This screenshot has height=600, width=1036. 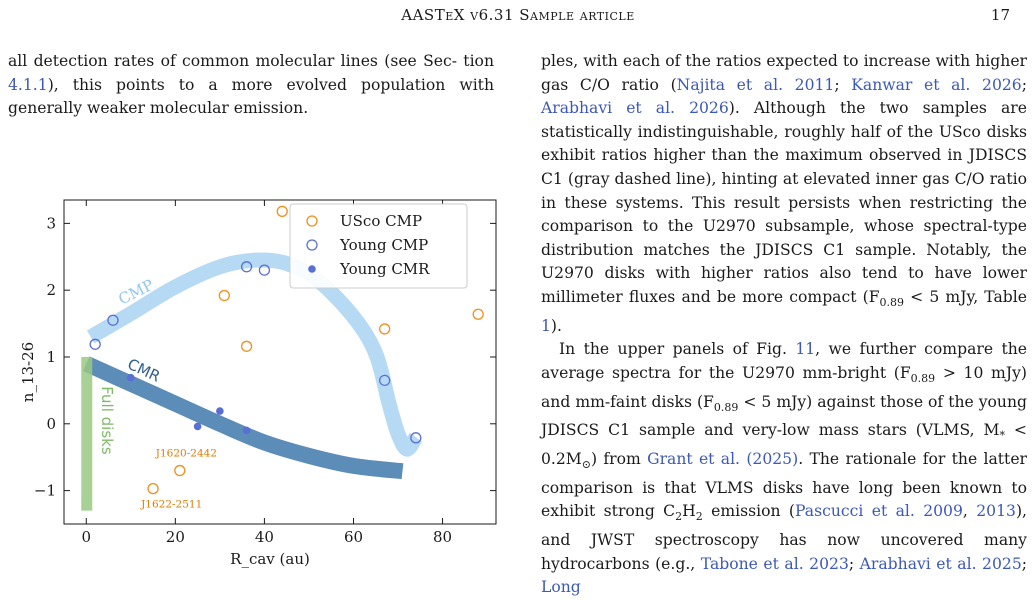 I want to click on citation-link: Grant et al. (2025), so click(x=723, y=458).